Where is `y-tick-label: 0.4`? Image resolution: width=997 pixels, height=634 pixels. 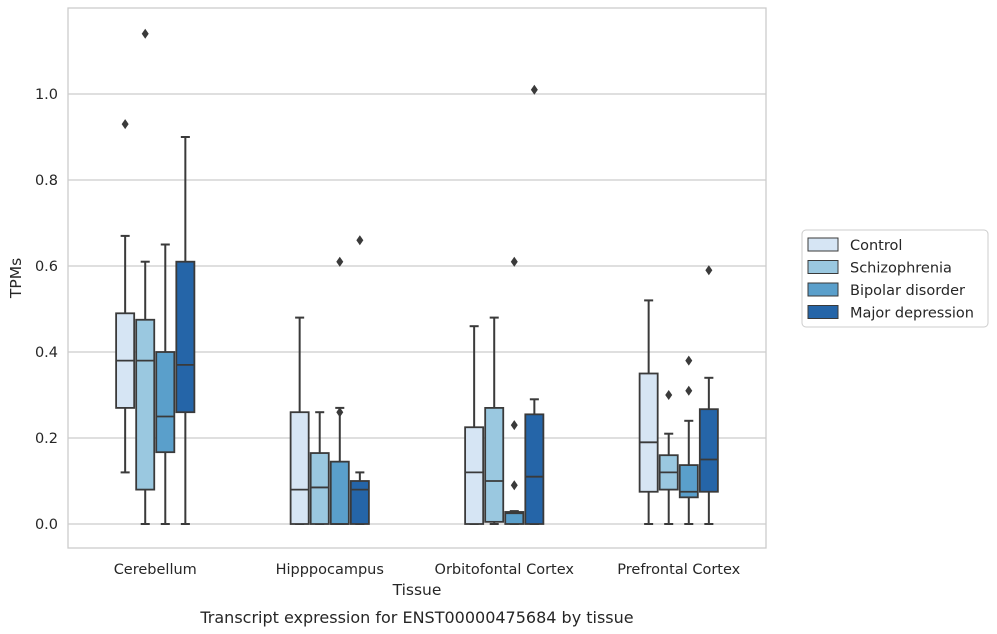
y-tick-label: 0.4 is located at coordinates (46, 353).